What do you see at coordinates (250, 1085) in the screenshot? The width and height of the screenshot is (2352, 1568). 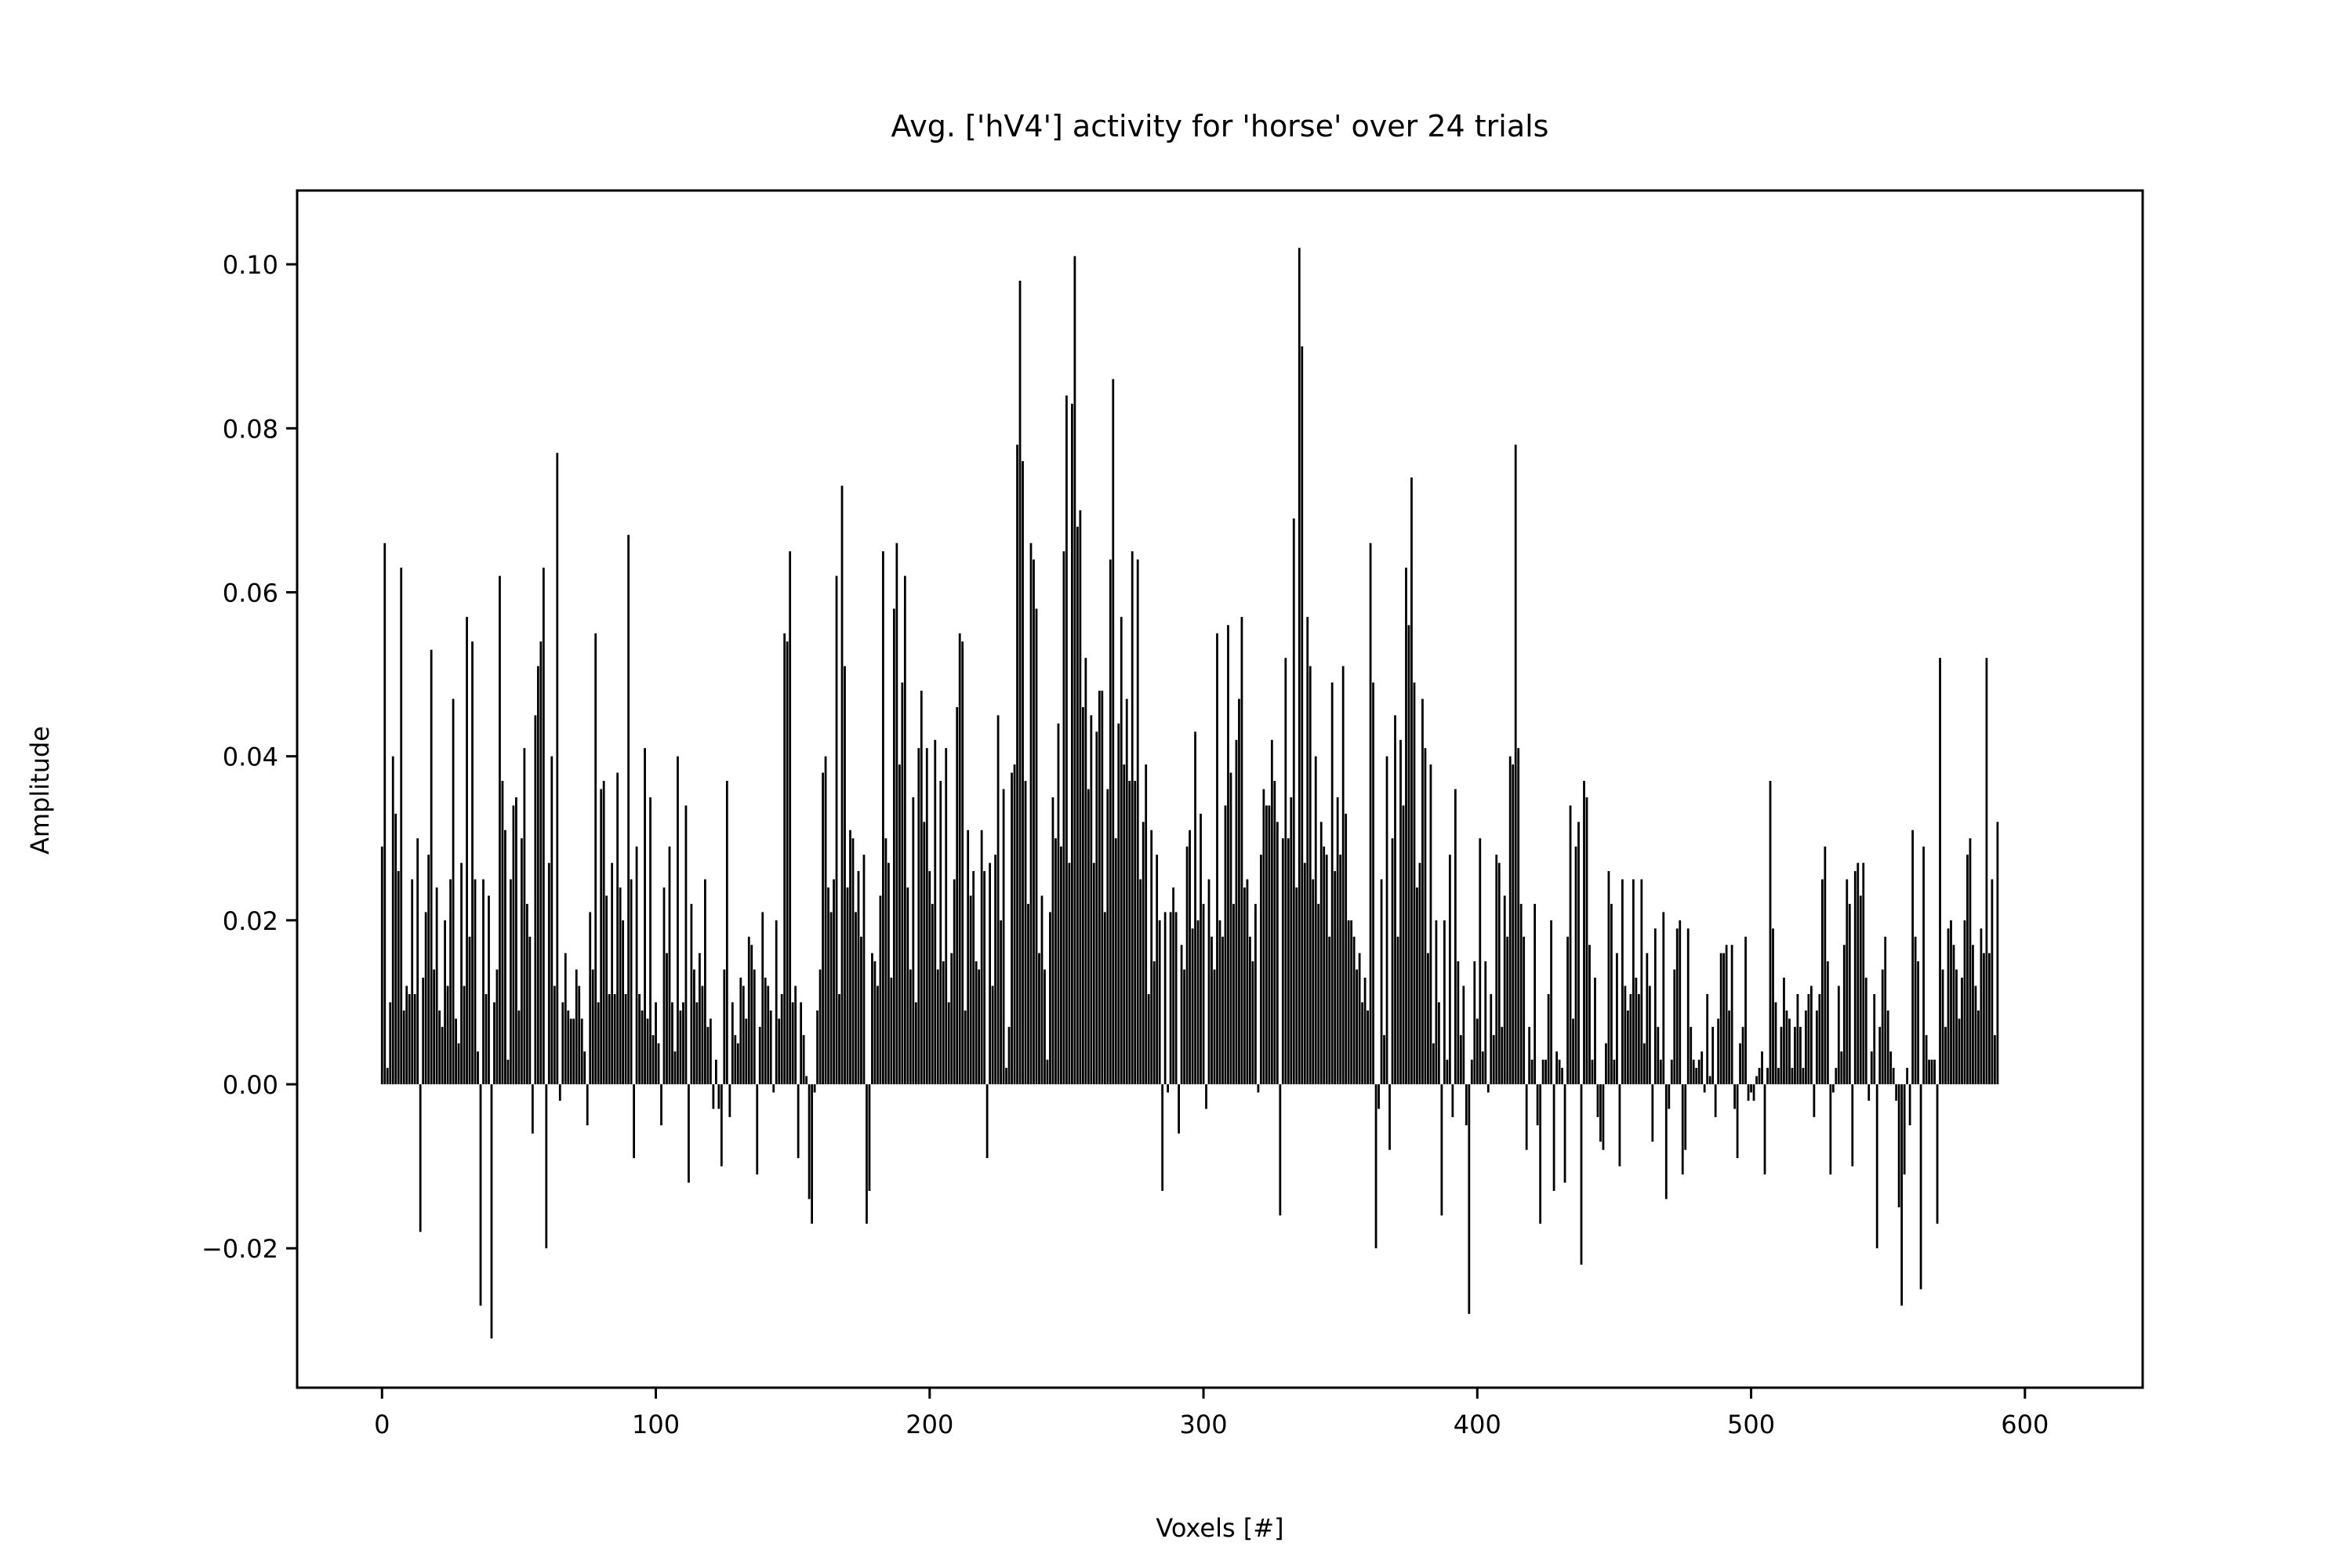 I see `y-tick-label: 0.00` at bounding box center [250, 1085].